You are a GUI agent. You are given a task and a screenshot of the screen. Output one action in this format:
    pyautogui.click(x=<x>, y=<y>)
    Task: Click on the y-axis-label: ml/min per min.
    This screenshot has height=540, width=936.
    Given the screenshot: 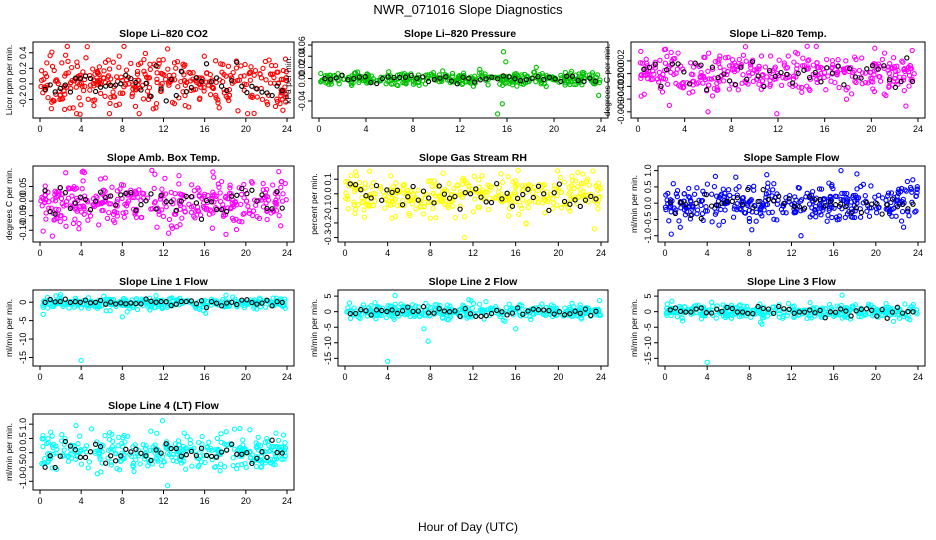 What is the action you would take?
    pyautogui.click(x=634, y=204)
    